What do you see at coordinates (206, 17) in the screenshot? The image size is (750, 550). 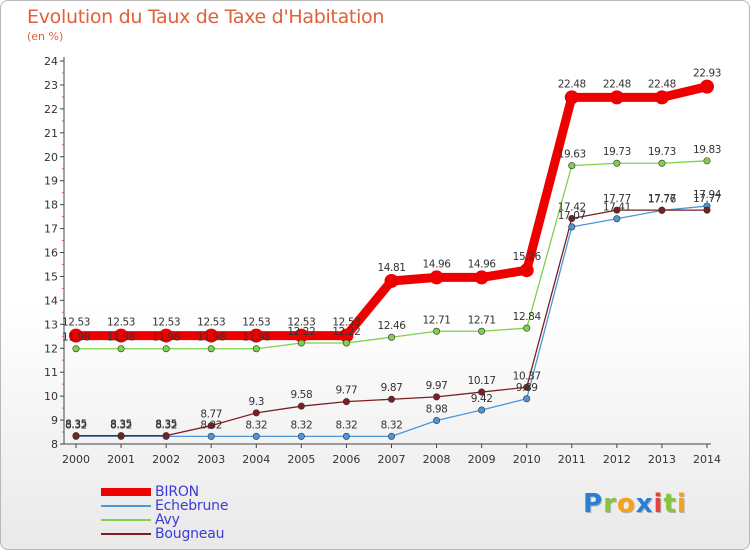 I see `chart-title: Evolution du Taux de Taxe d'Habitation` at bounding box center [206, 17].